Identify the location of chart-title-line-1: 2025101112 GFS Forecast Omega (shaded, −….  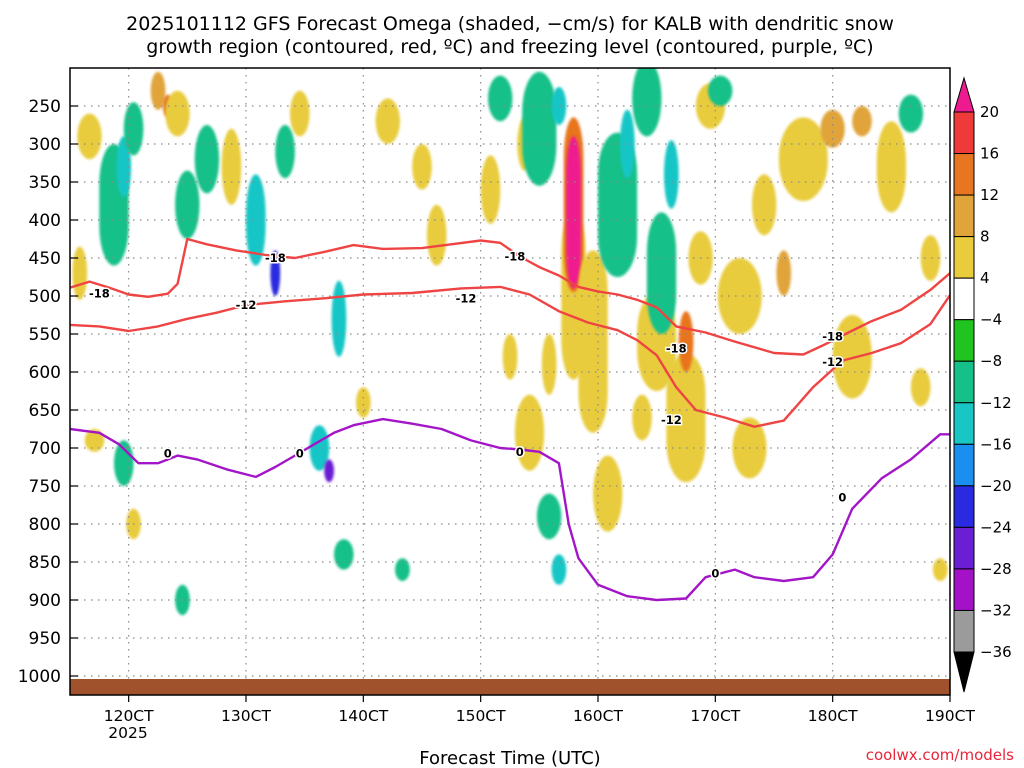
(510, 24).